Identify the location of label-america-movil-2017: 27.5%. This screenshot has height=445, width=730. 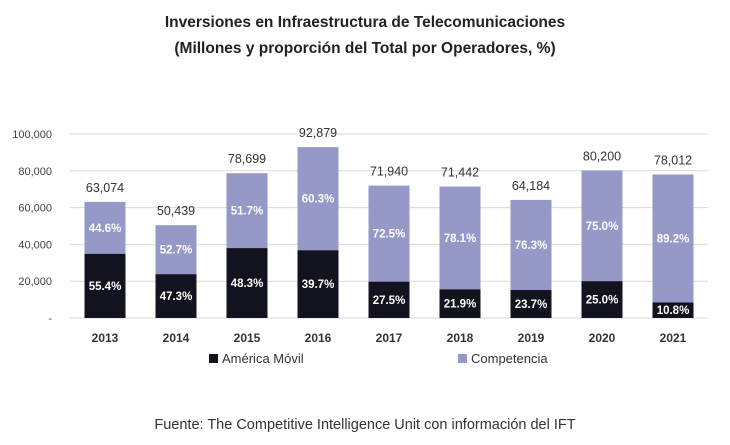
(389, 301).